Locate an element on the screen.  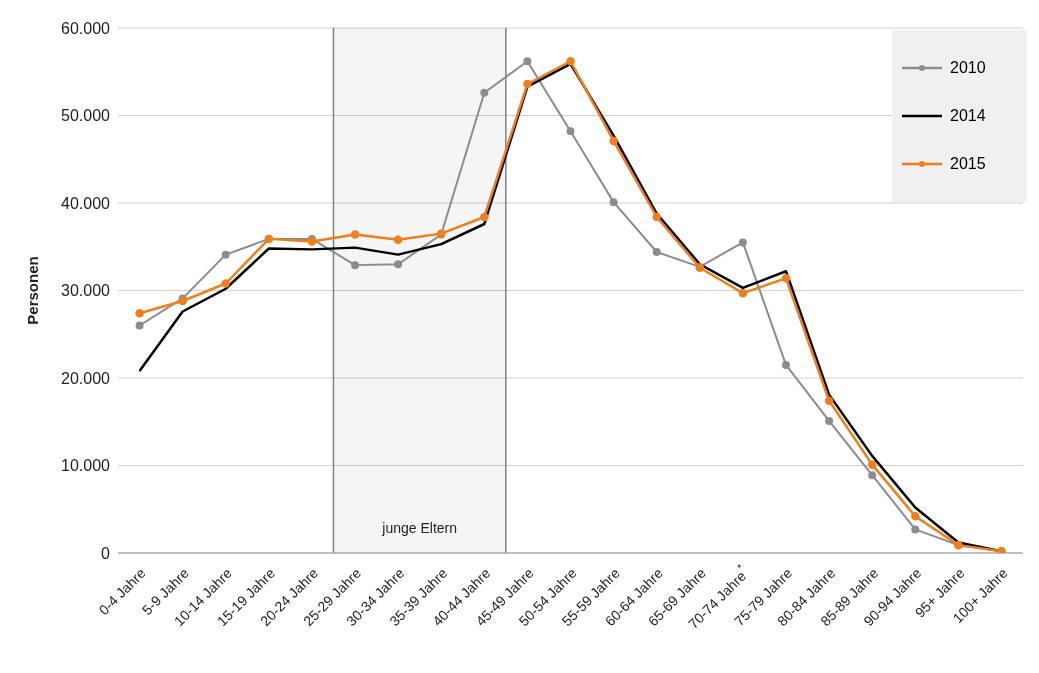
y-tick-label: 0 is located at coordinates (106, 553).